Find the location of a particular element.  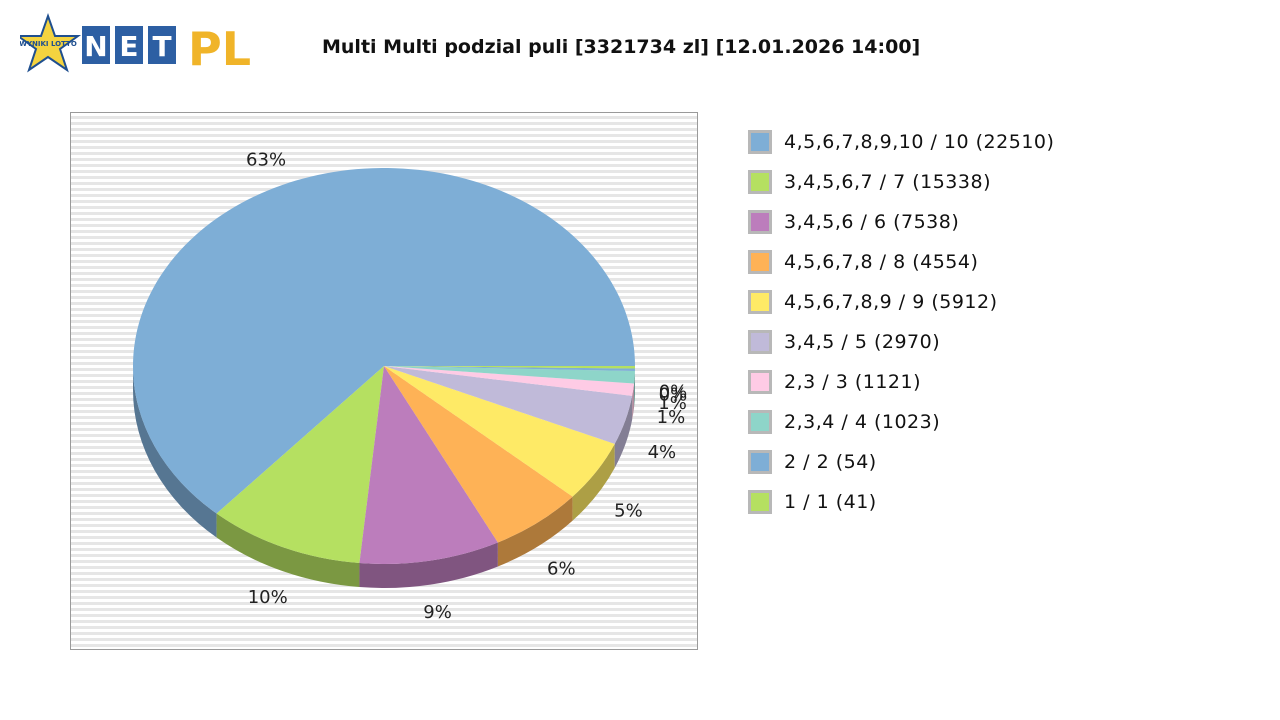

pie-percent-label-9: 0% is located at coordinates (673, 391).